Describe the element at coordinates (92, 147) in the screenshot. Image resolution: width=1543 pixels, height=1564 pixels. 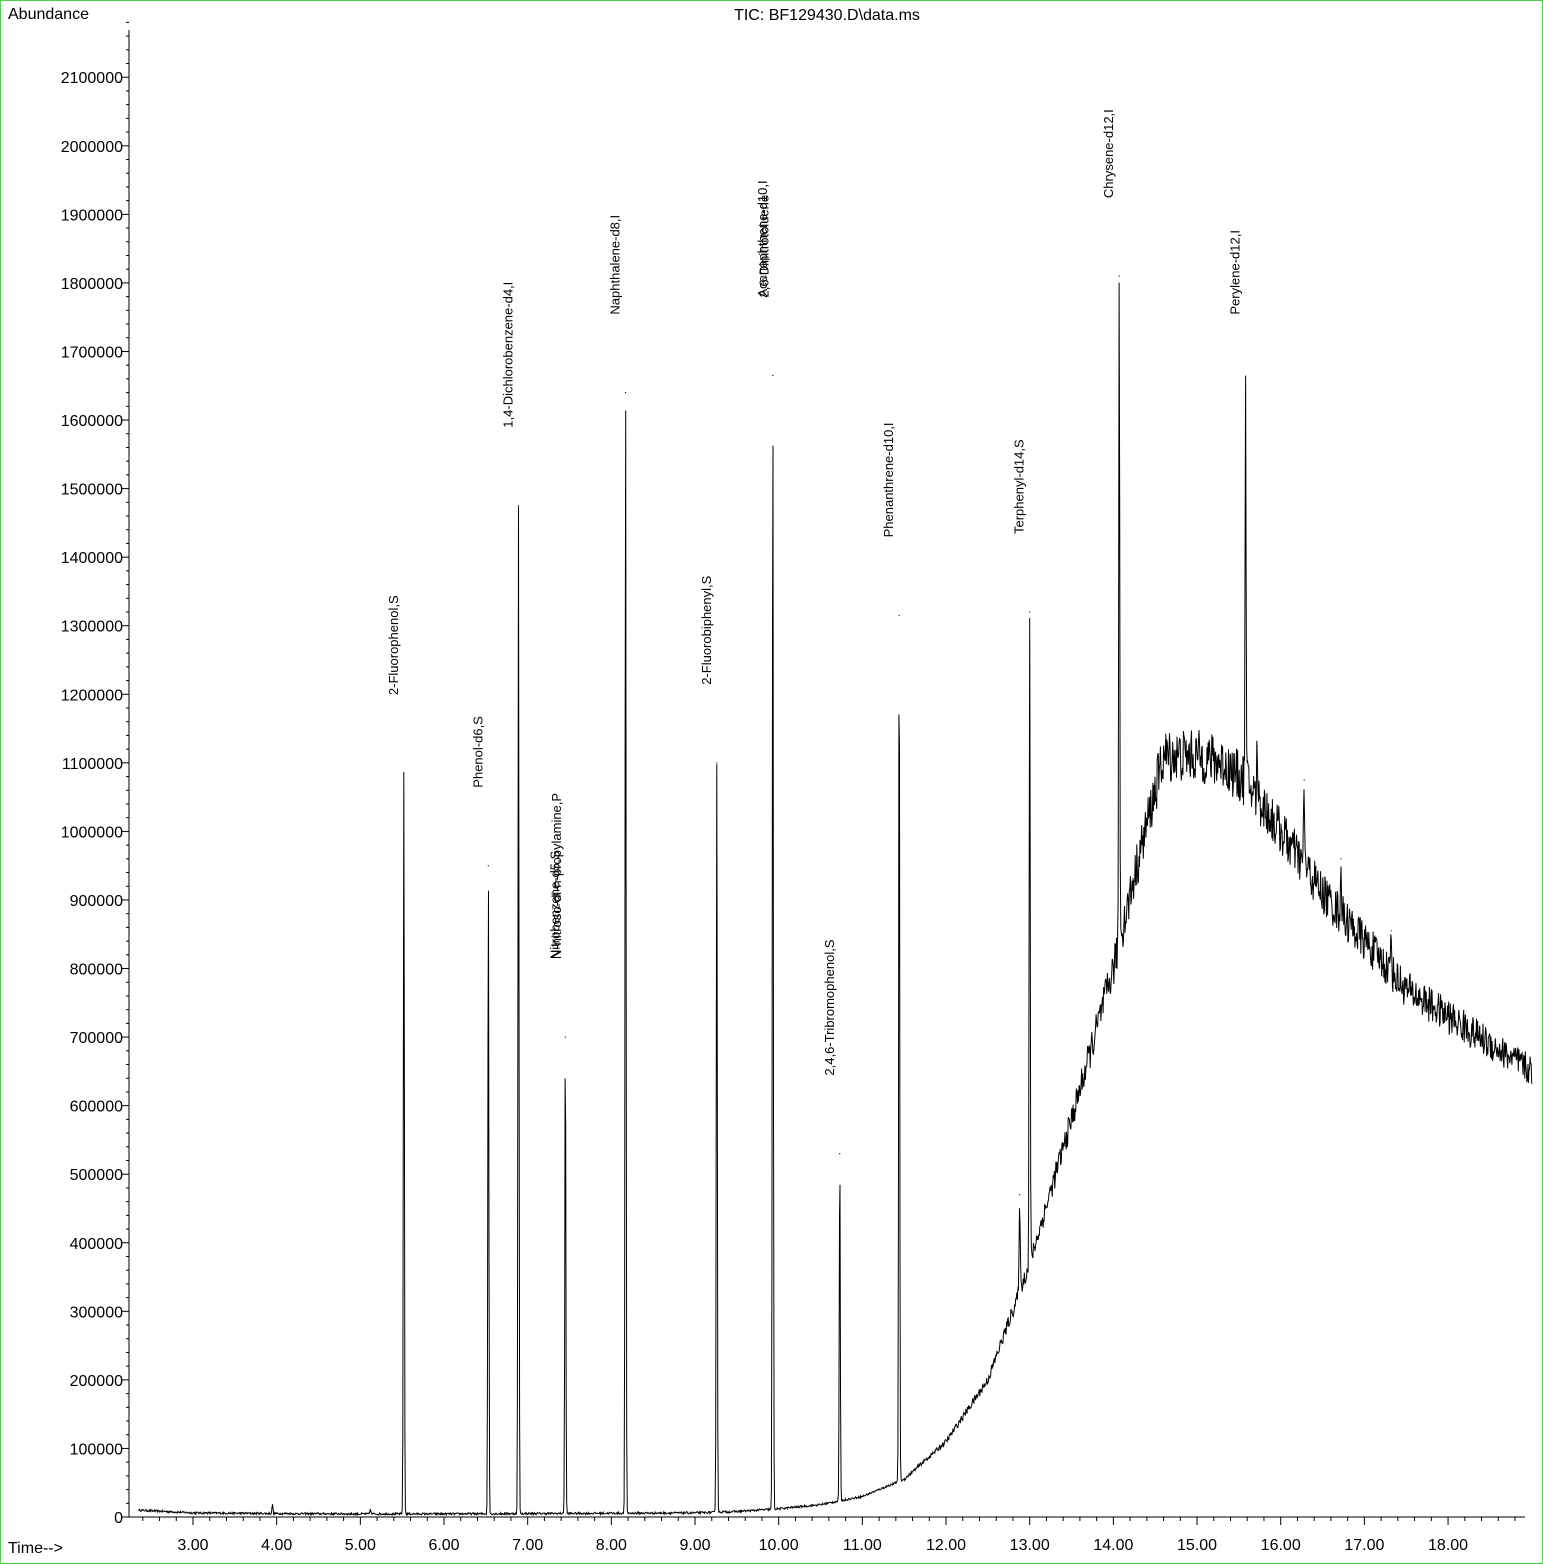
I see `y-tick-label: 2000000` at that location.